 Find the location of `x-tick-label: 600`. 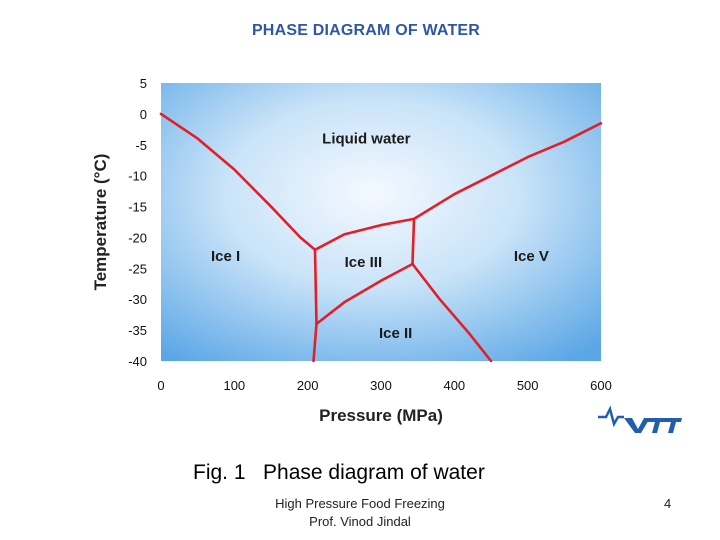

x-tick-label: 600 is located at coordinates (601, 385).